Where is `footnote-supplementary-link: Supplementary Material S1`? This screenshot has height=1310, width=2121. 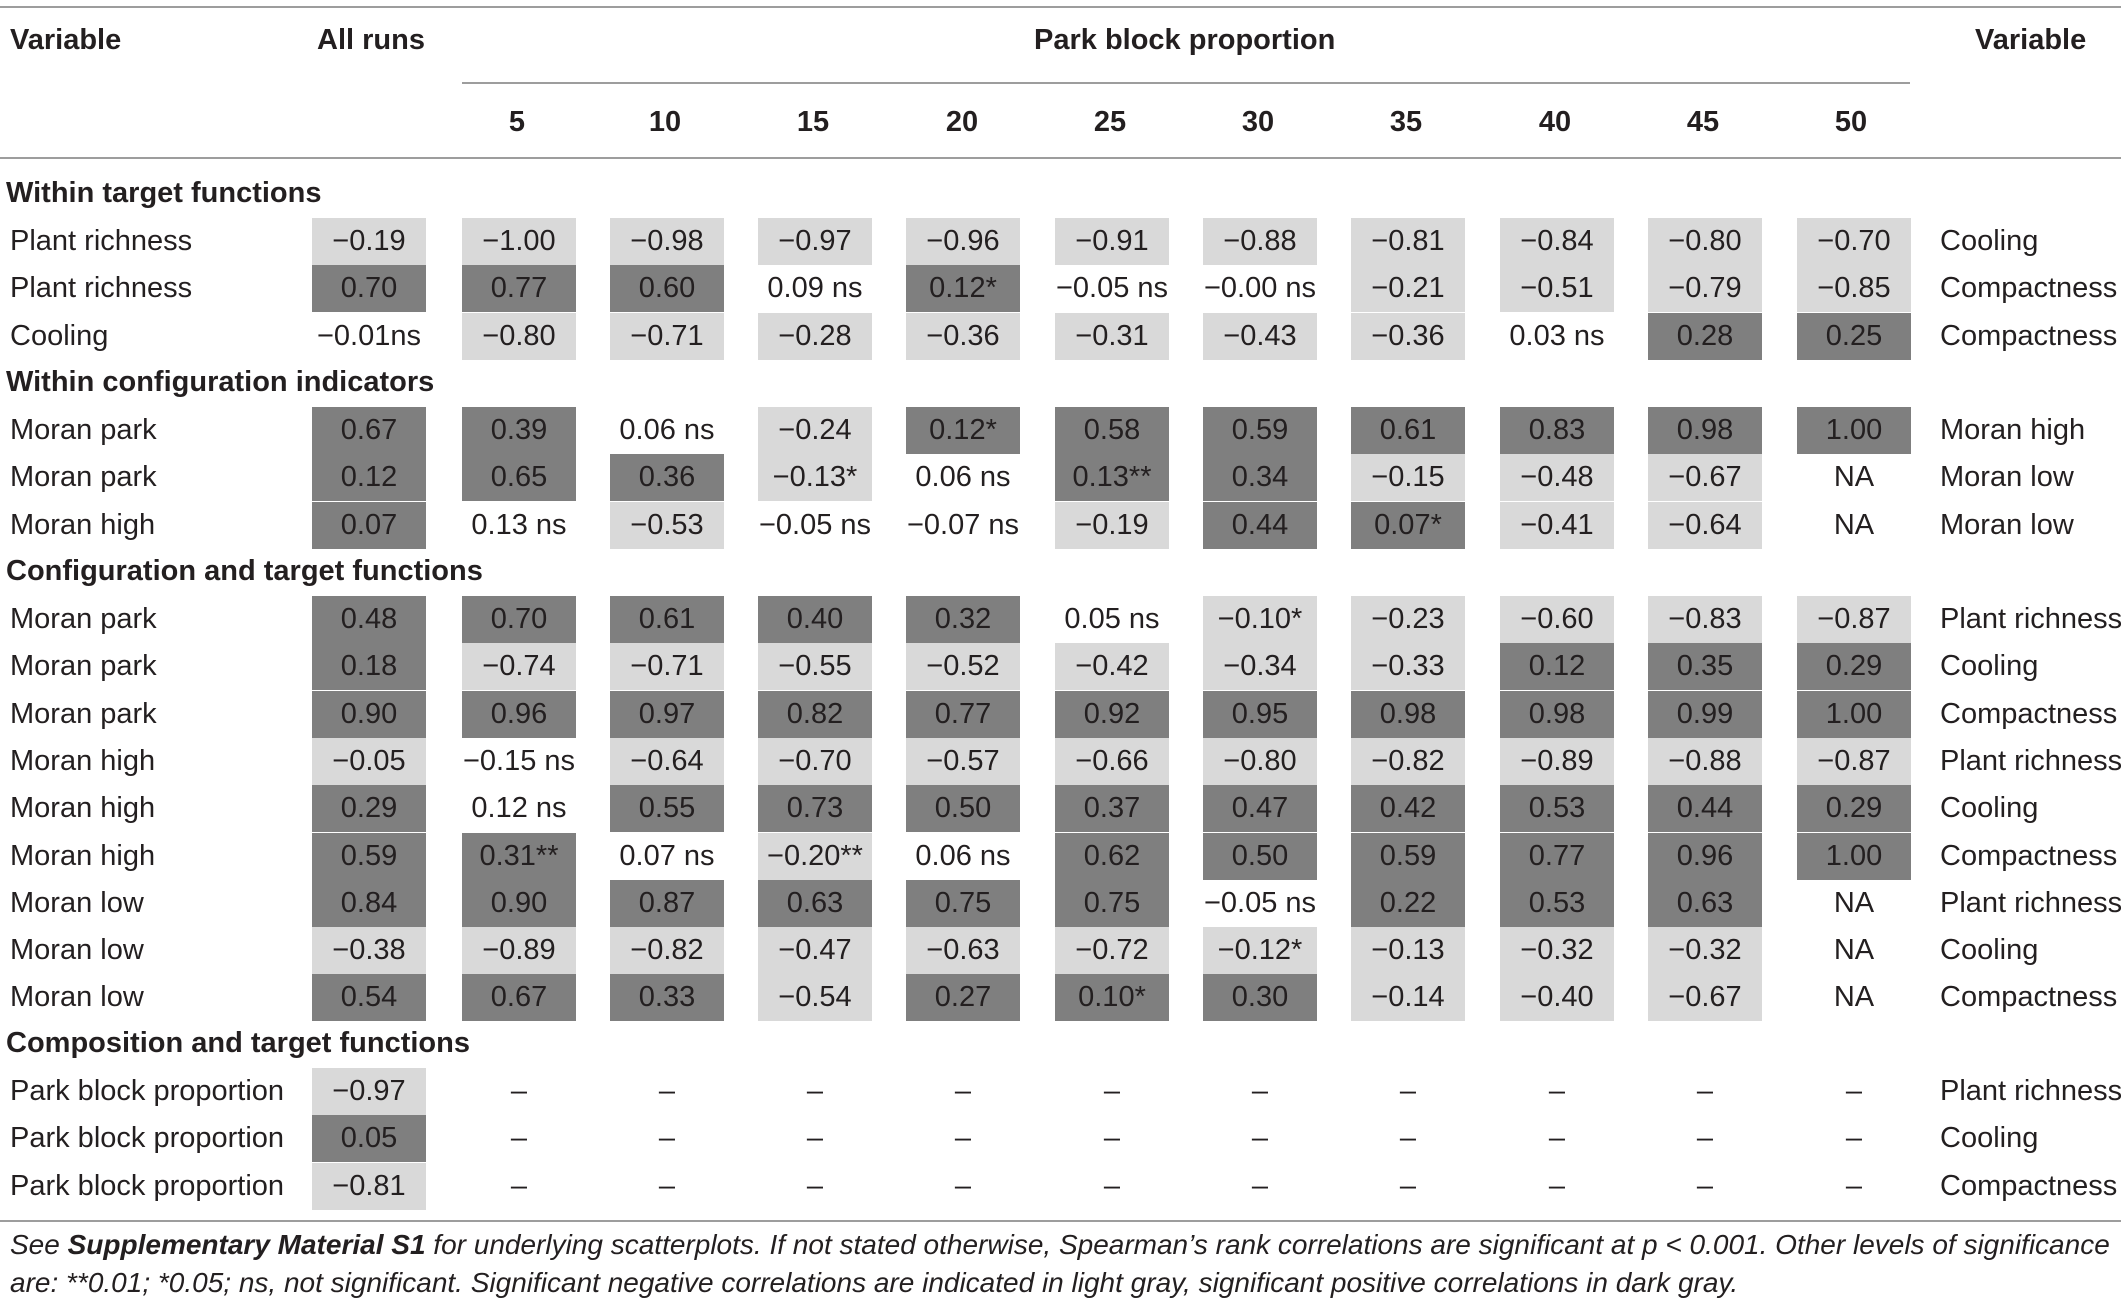
footnote-supplementary-link: Supplementary Material S1 is located at coordinates (246, 1244).